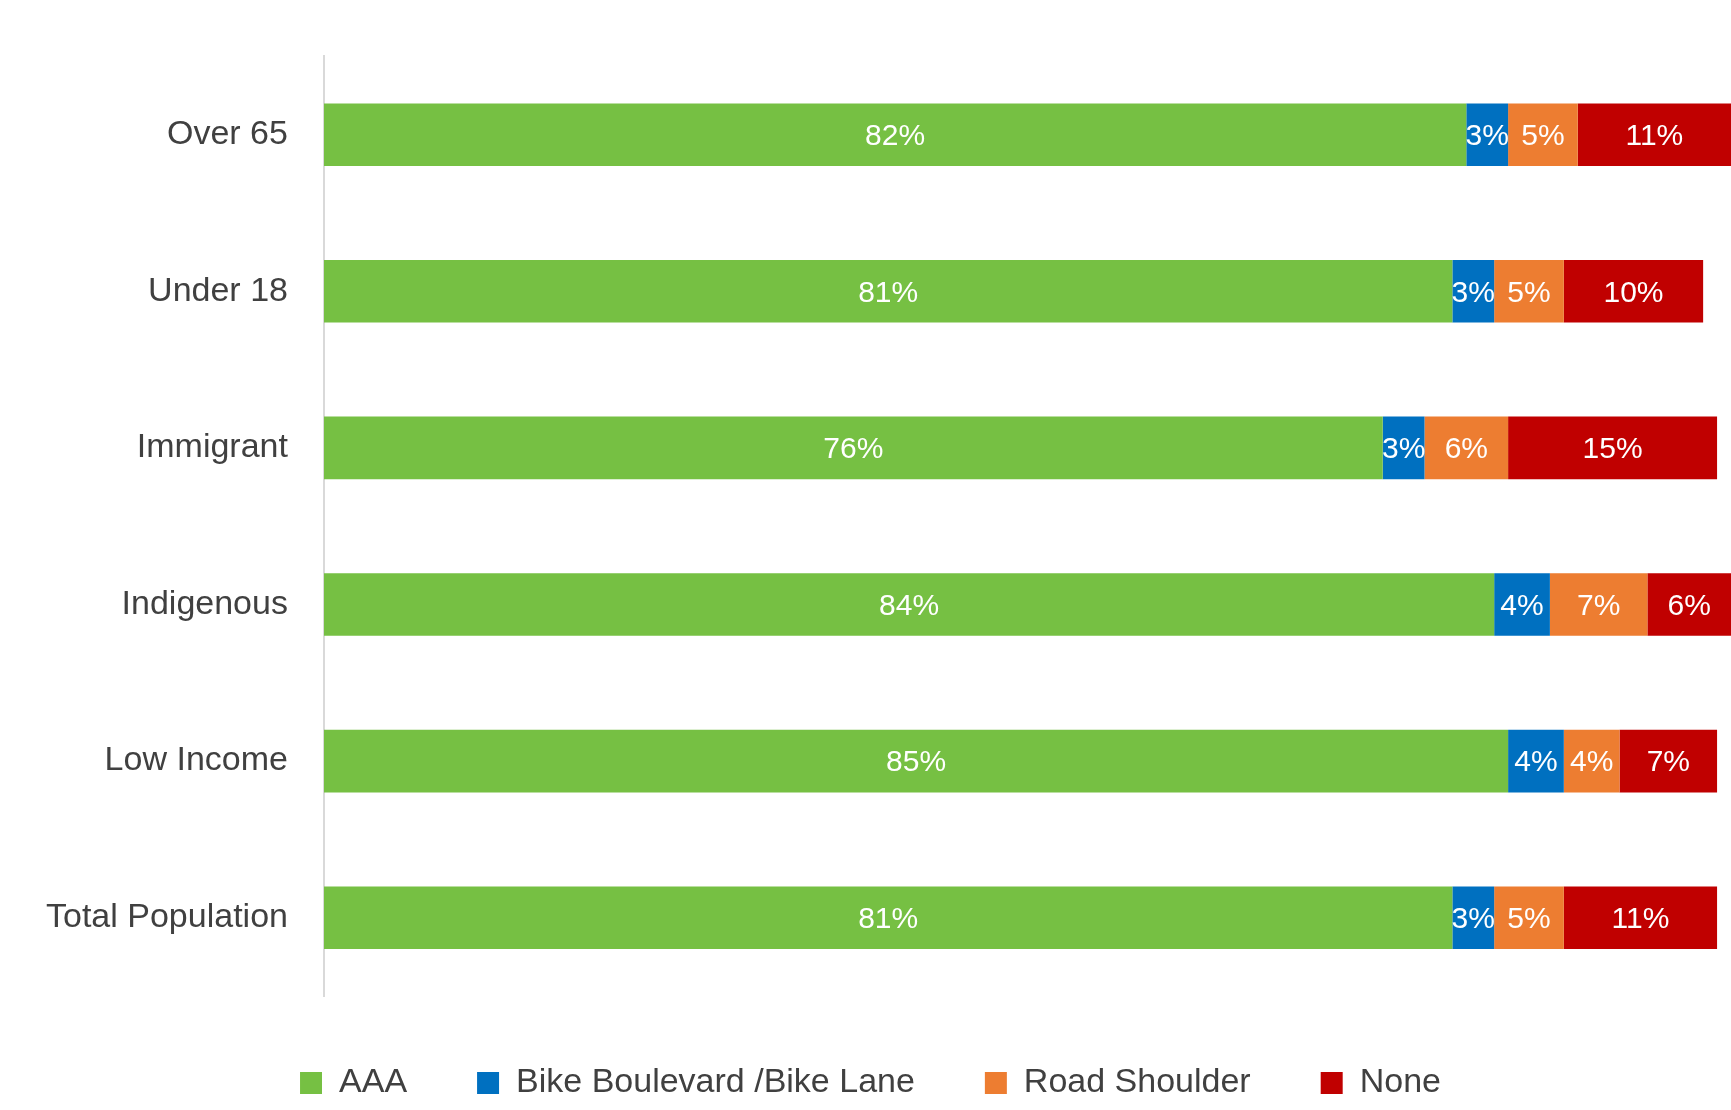  Describe the element at coordinates (715, 1080) in the screenshot. I see `legend-label: Bike Boulevard /Bike Lane` at that location.